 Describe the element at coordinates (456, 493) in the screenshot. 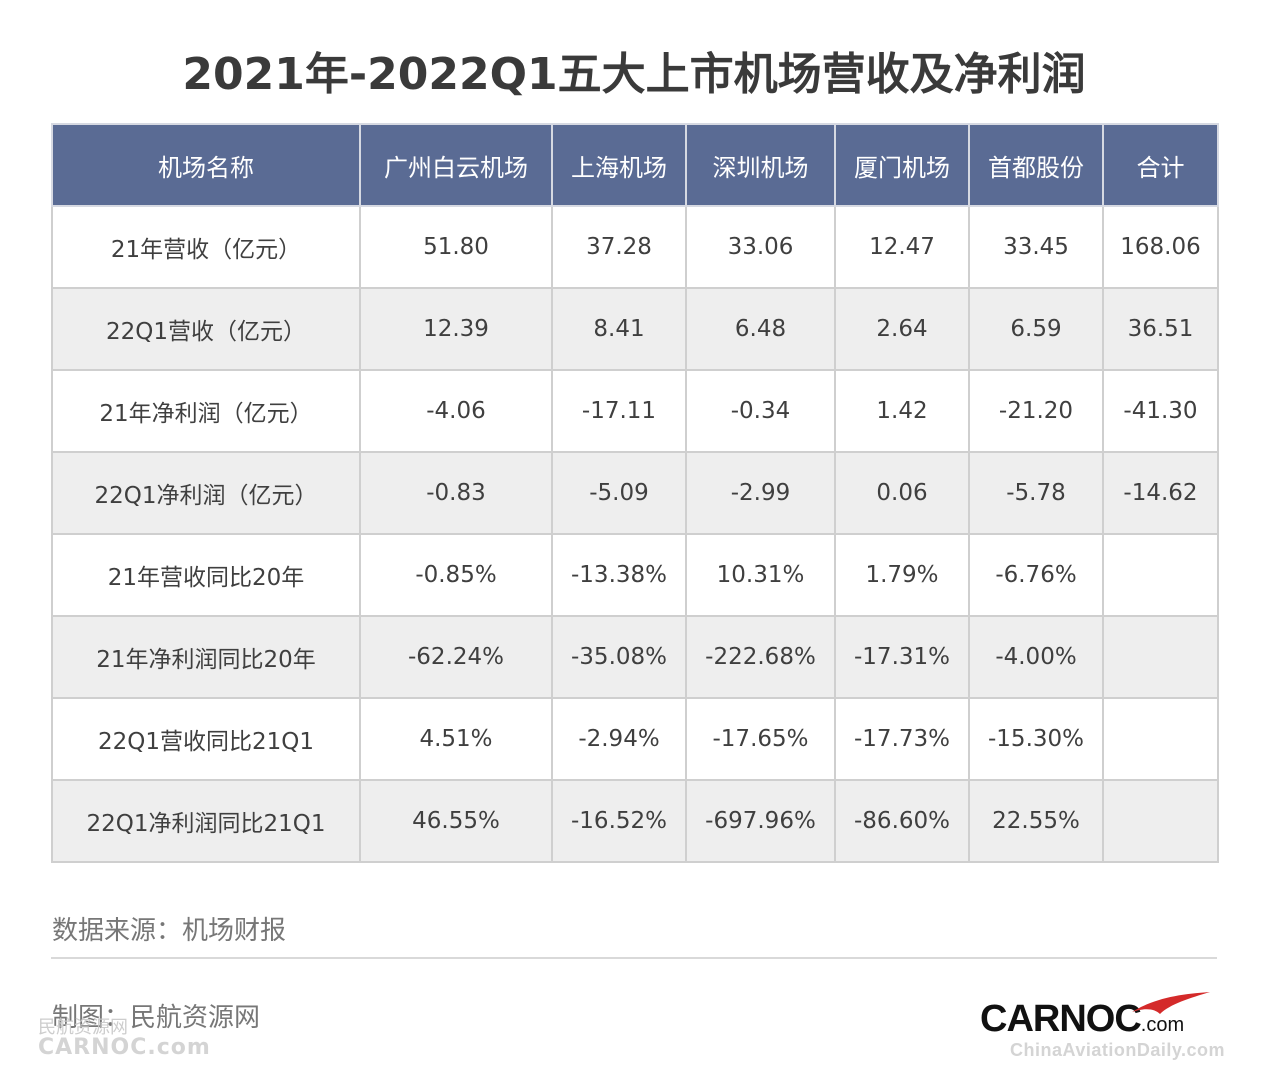

I see `table-cell: -0.83` at that location.